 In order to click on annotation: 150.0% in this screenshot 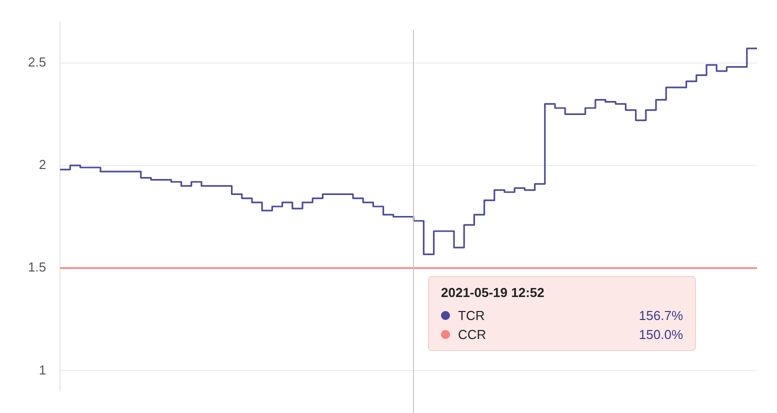, I will do `click(660, 334)`.